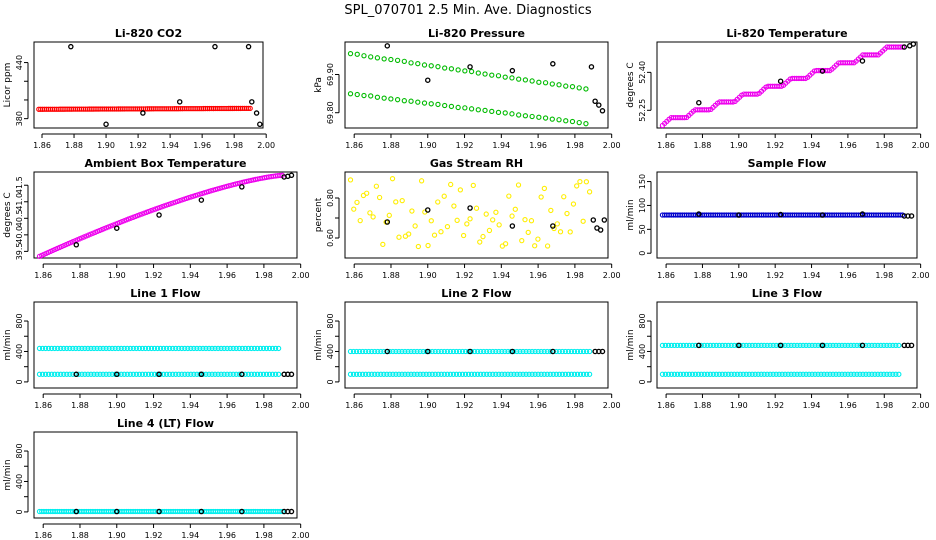  Describe the element at coordinates (19, 351) in the screenshot. I see `y-tick-label: 400` at that location.